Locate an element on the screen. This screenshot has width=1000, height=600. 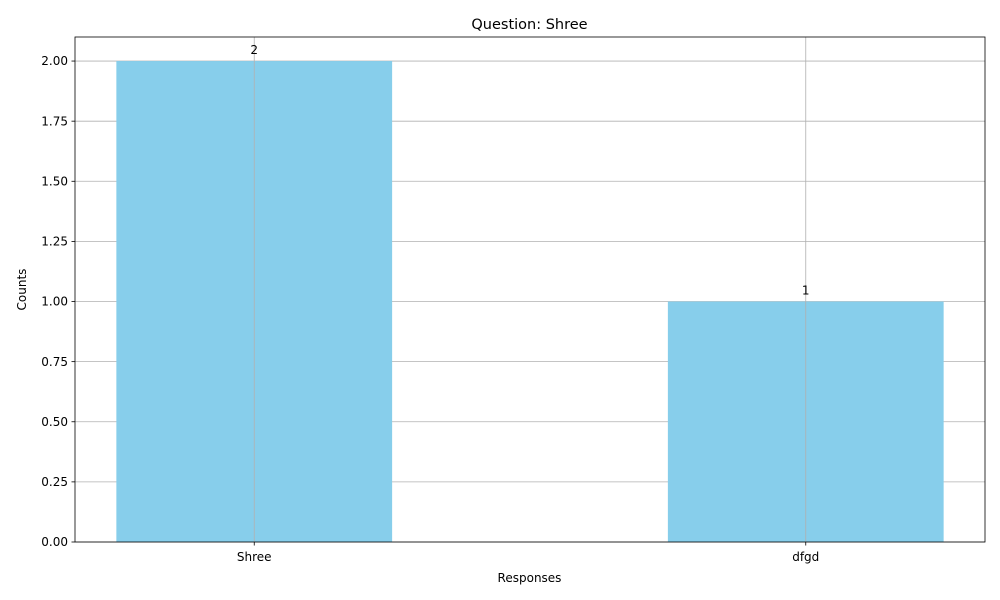
y-tick-label: 0.50 is located at coordinates (54, 422).